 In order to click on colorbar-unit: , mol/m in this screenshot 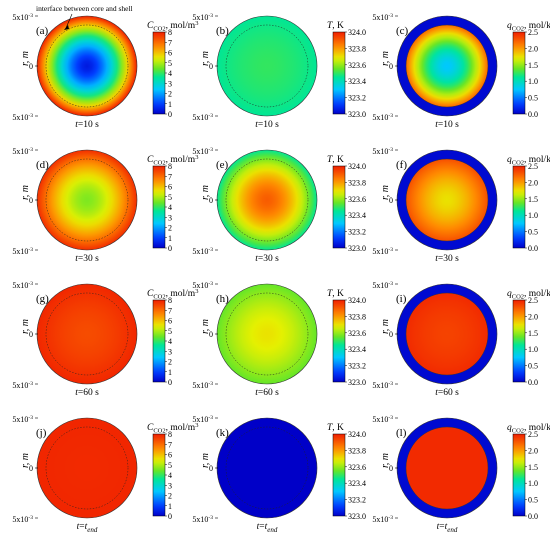, I will do `click(181, 26)`.